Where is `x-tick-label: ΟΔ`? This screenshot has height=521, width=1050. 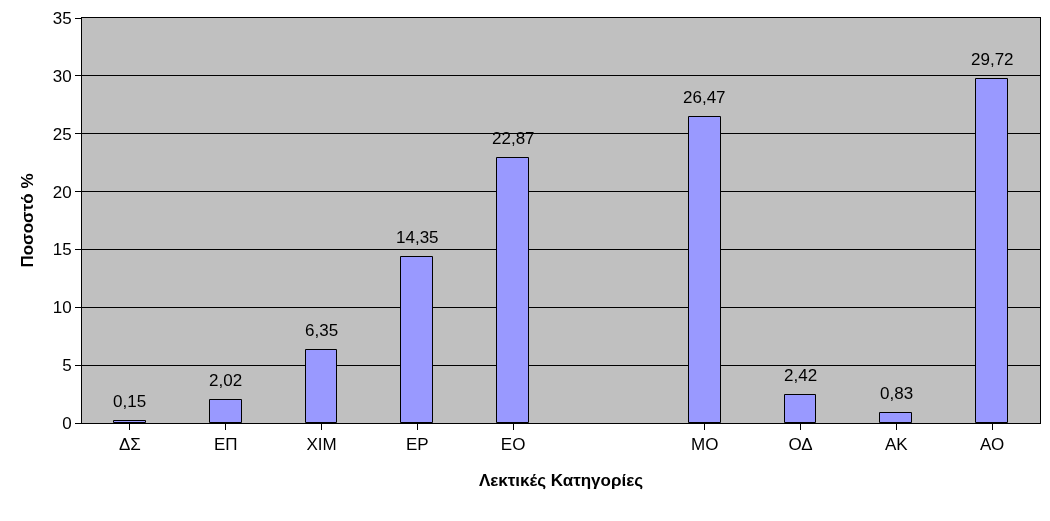
x-tick-label: ΟΔ is located at coordinates (800, 445).